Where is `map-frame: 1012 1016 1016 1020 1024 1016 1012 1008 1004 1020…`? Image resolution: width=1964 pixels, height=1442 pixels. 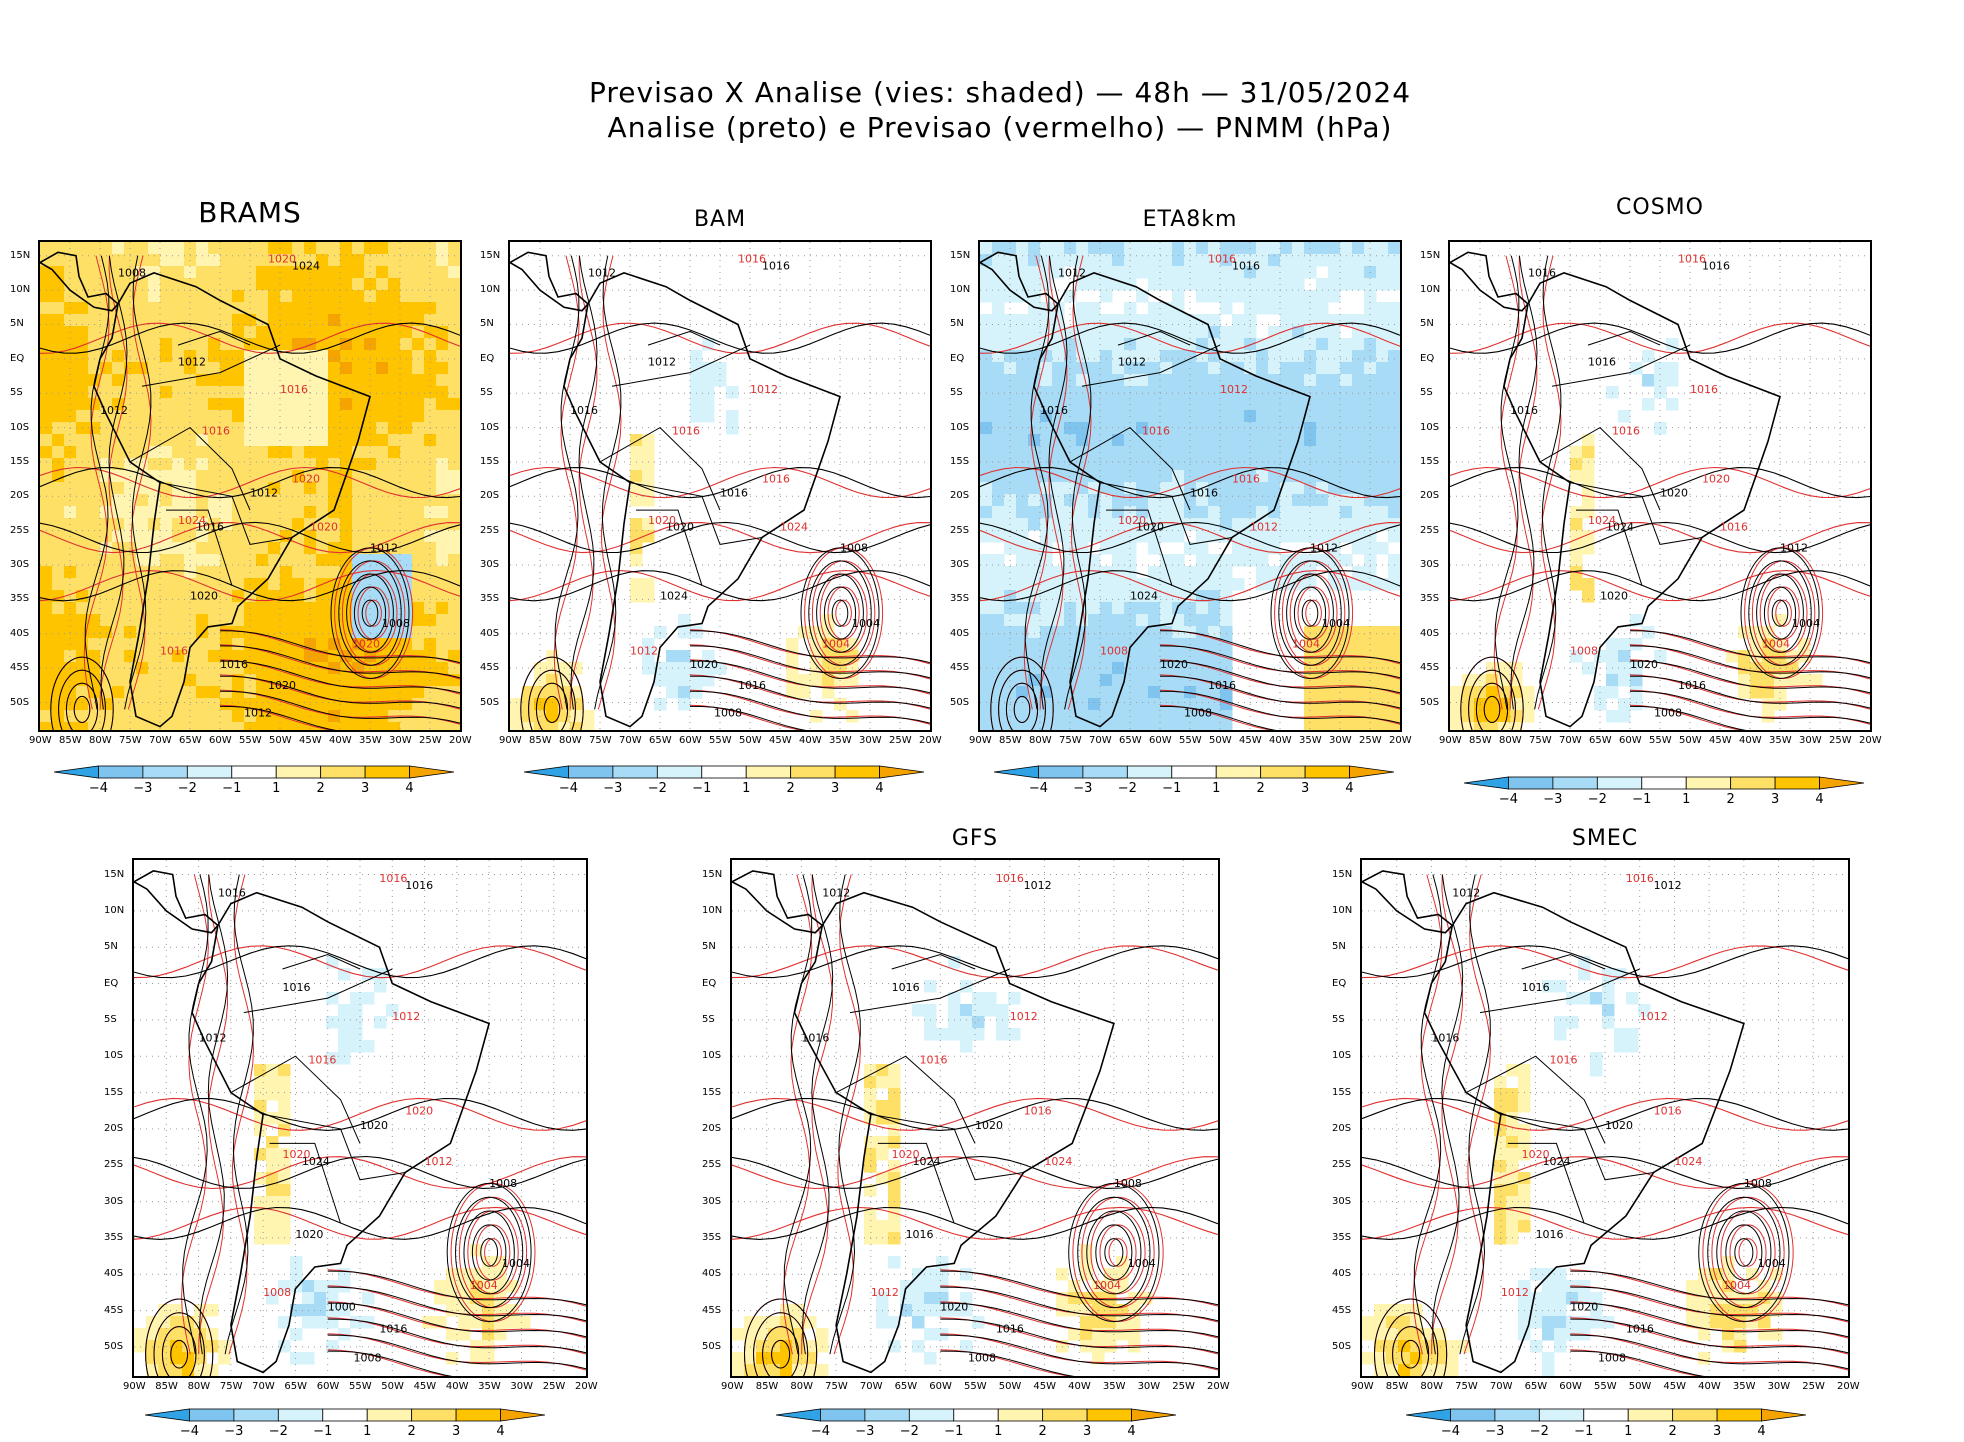 map-frame: 1012 1016 1016 1020 1024 1016 1012 1008 1004 1020… is located at coordinates (1605, 1118).